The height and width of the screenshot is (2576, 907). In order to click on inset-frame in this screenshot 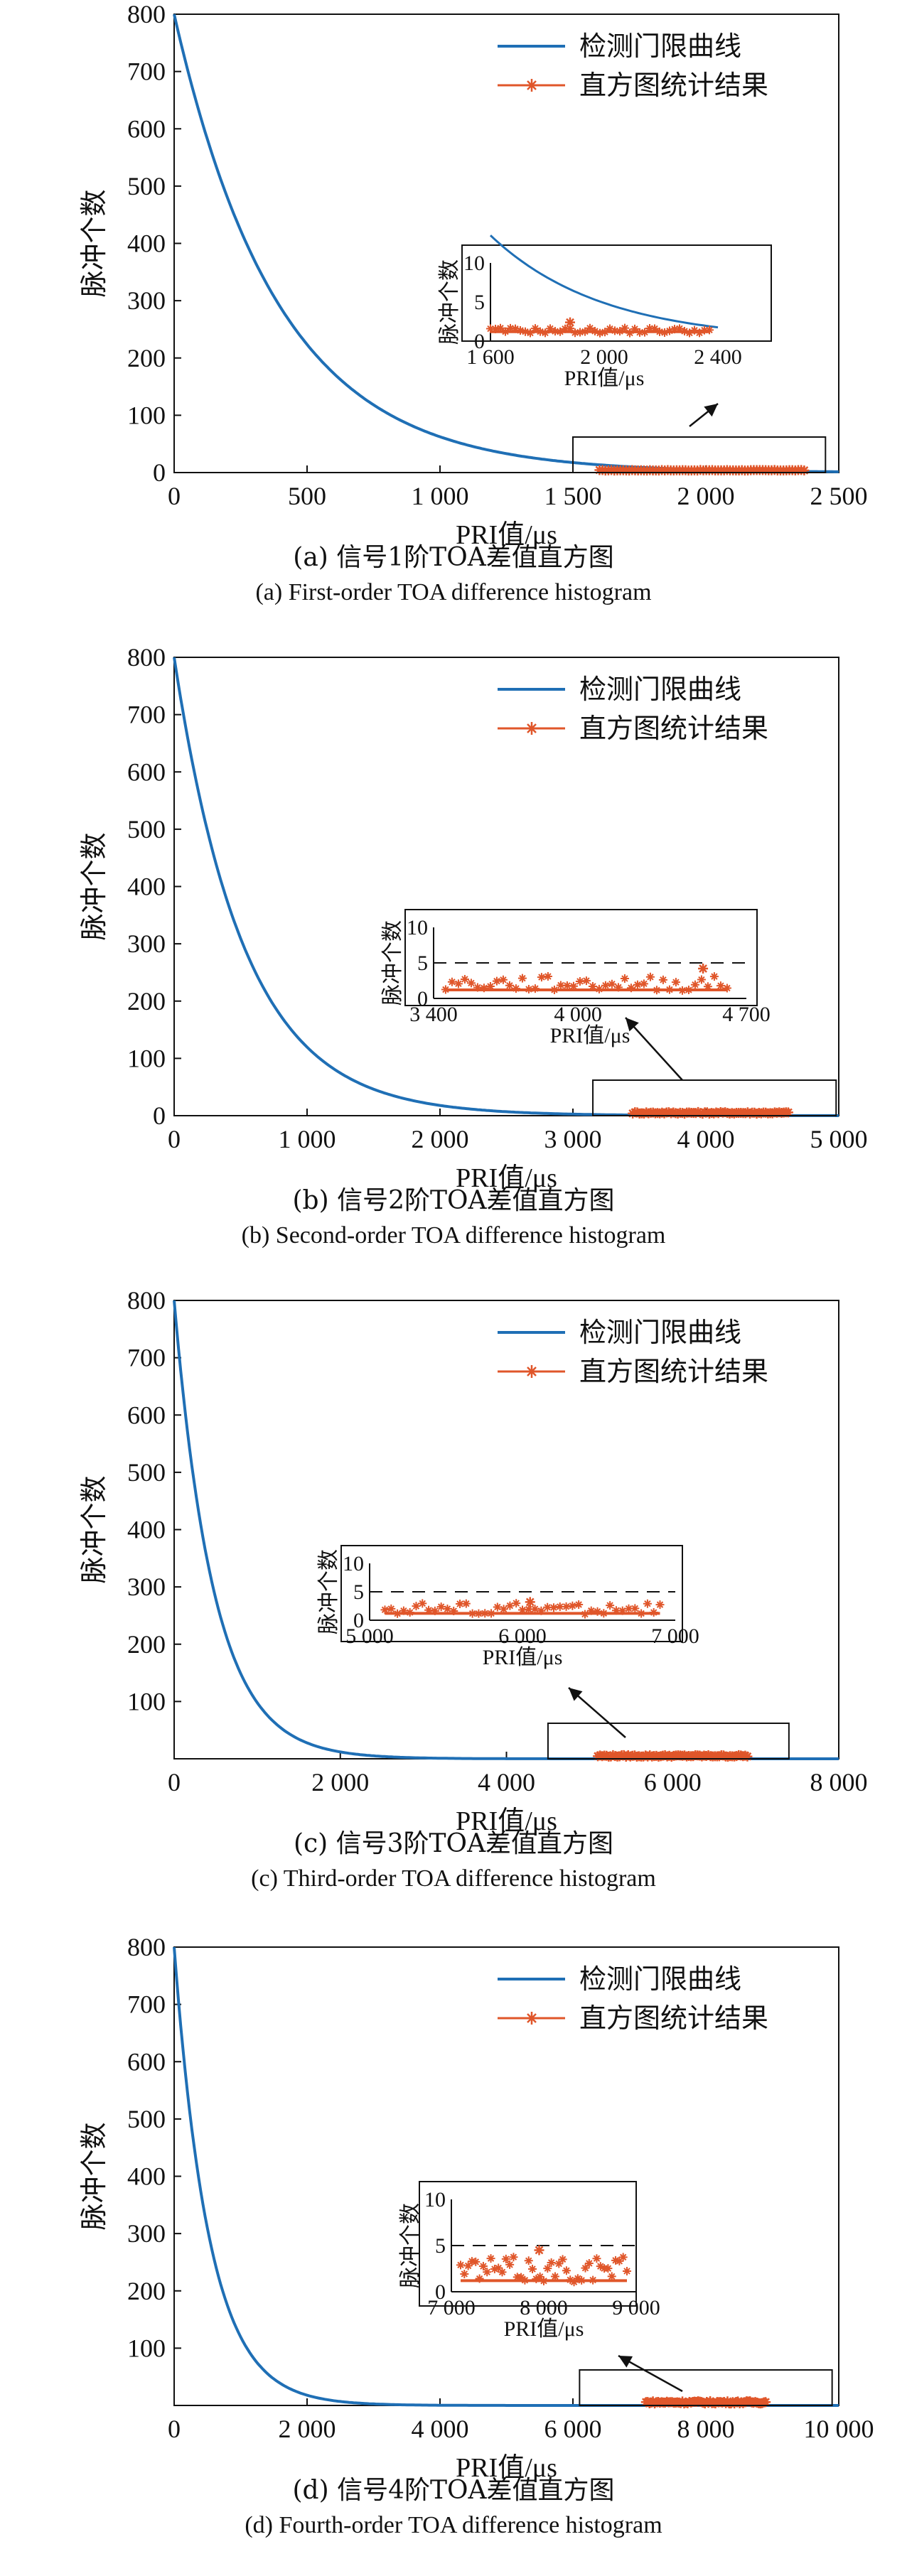, I will do `click(511, 1593)`.